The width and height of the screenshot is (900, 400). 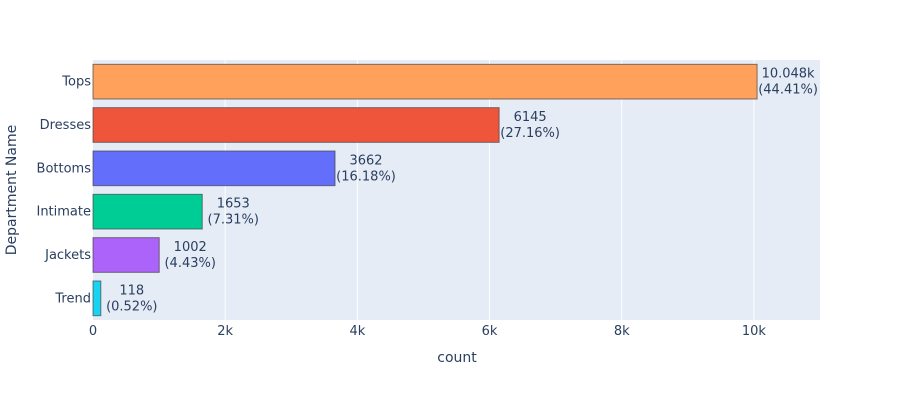 What do you see at coordinates (93, 331) in the screenshot?
I see `x-tick-label-0: 0` at bounding box center [93, 331].